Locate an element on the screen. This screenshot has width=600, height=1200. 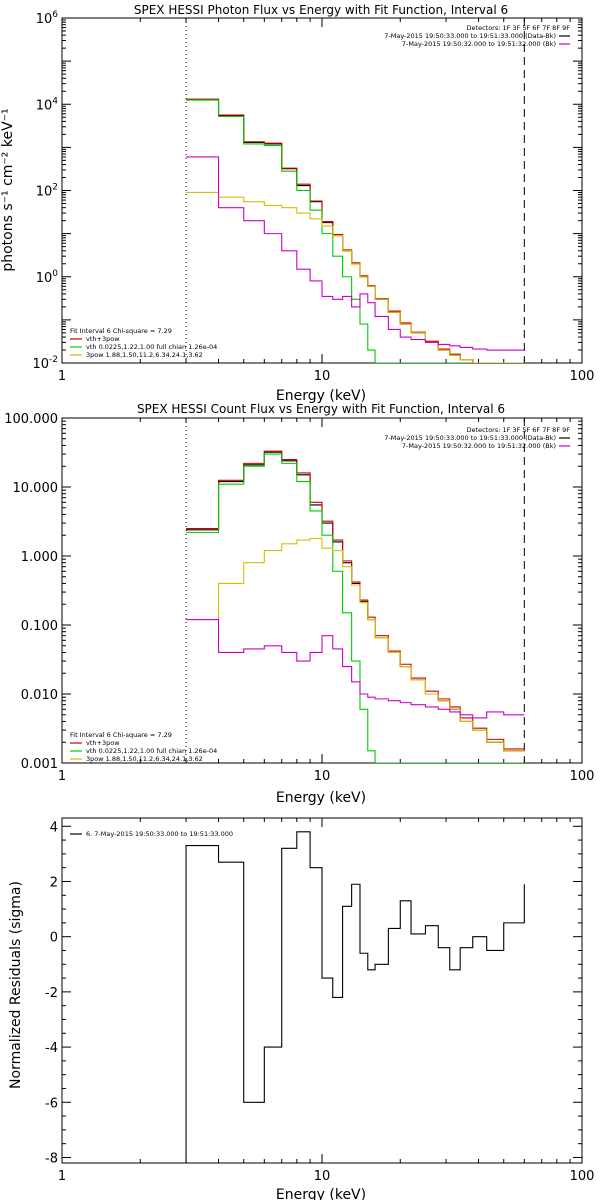
photon-flux-legend-fit-title: Fit Interval 6 Chi-square = 7.29 is located at coordinates (121, 331).